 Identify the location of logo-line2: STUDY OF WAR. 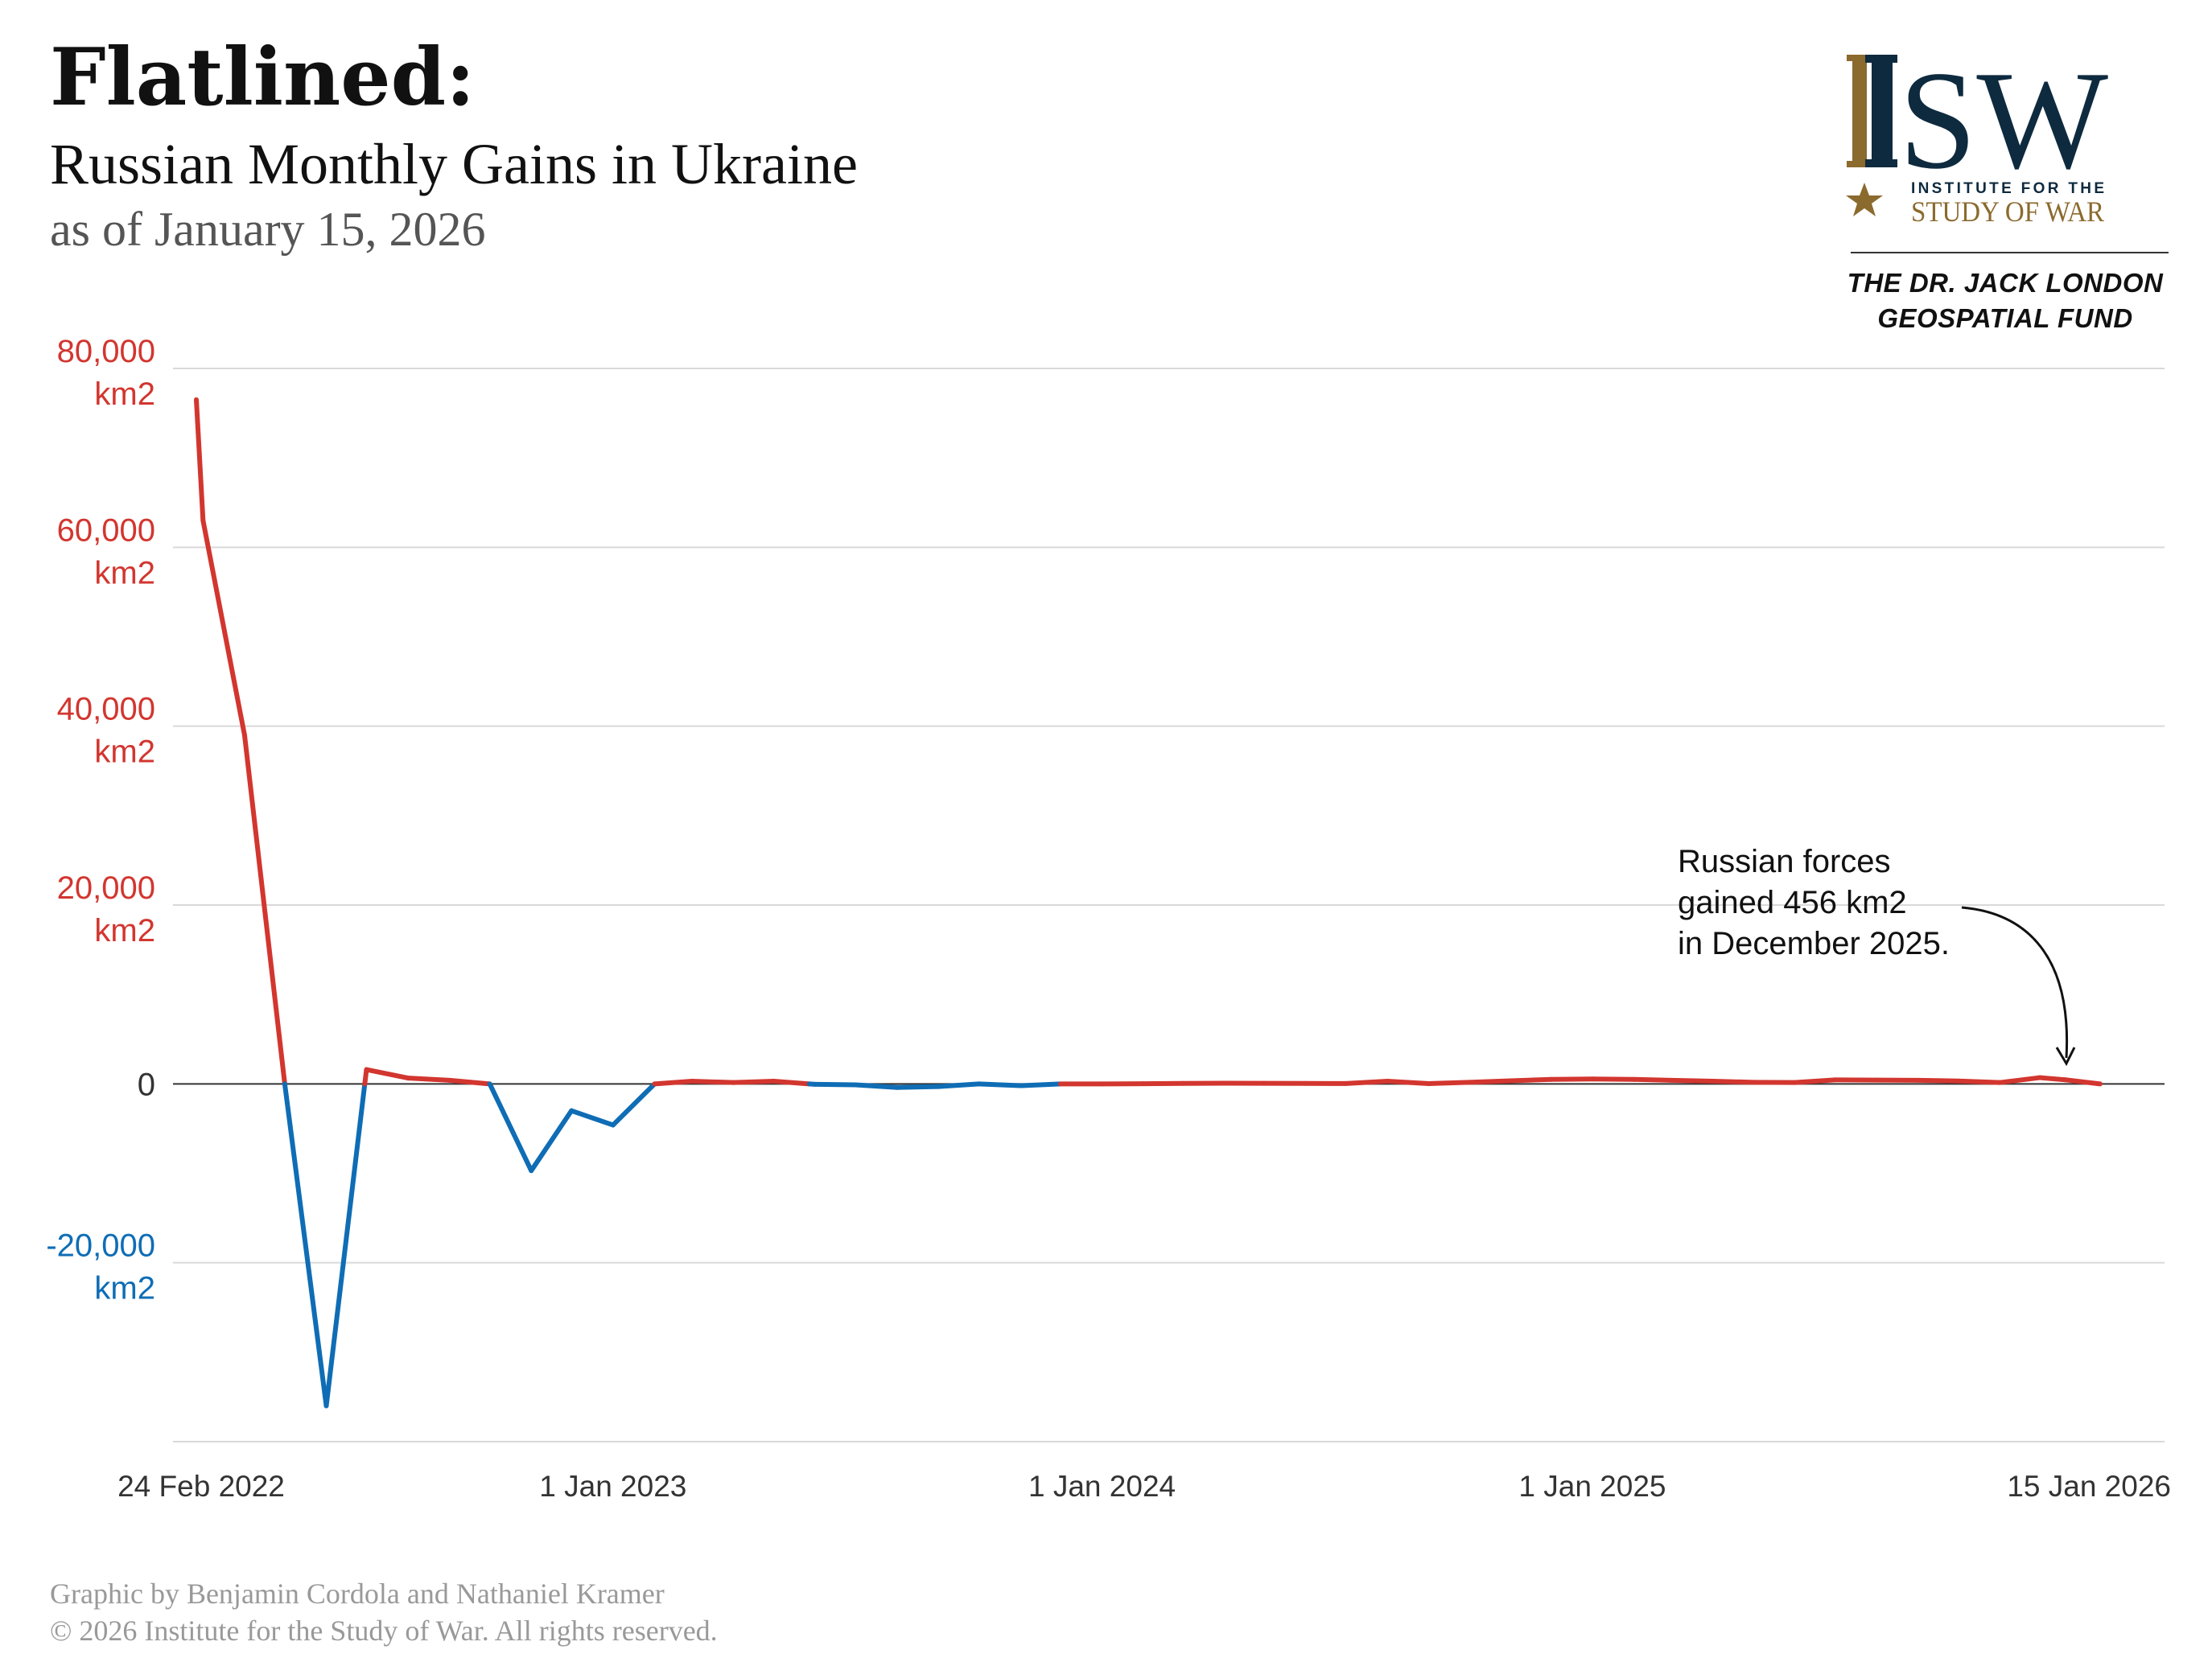
(2007, 212).